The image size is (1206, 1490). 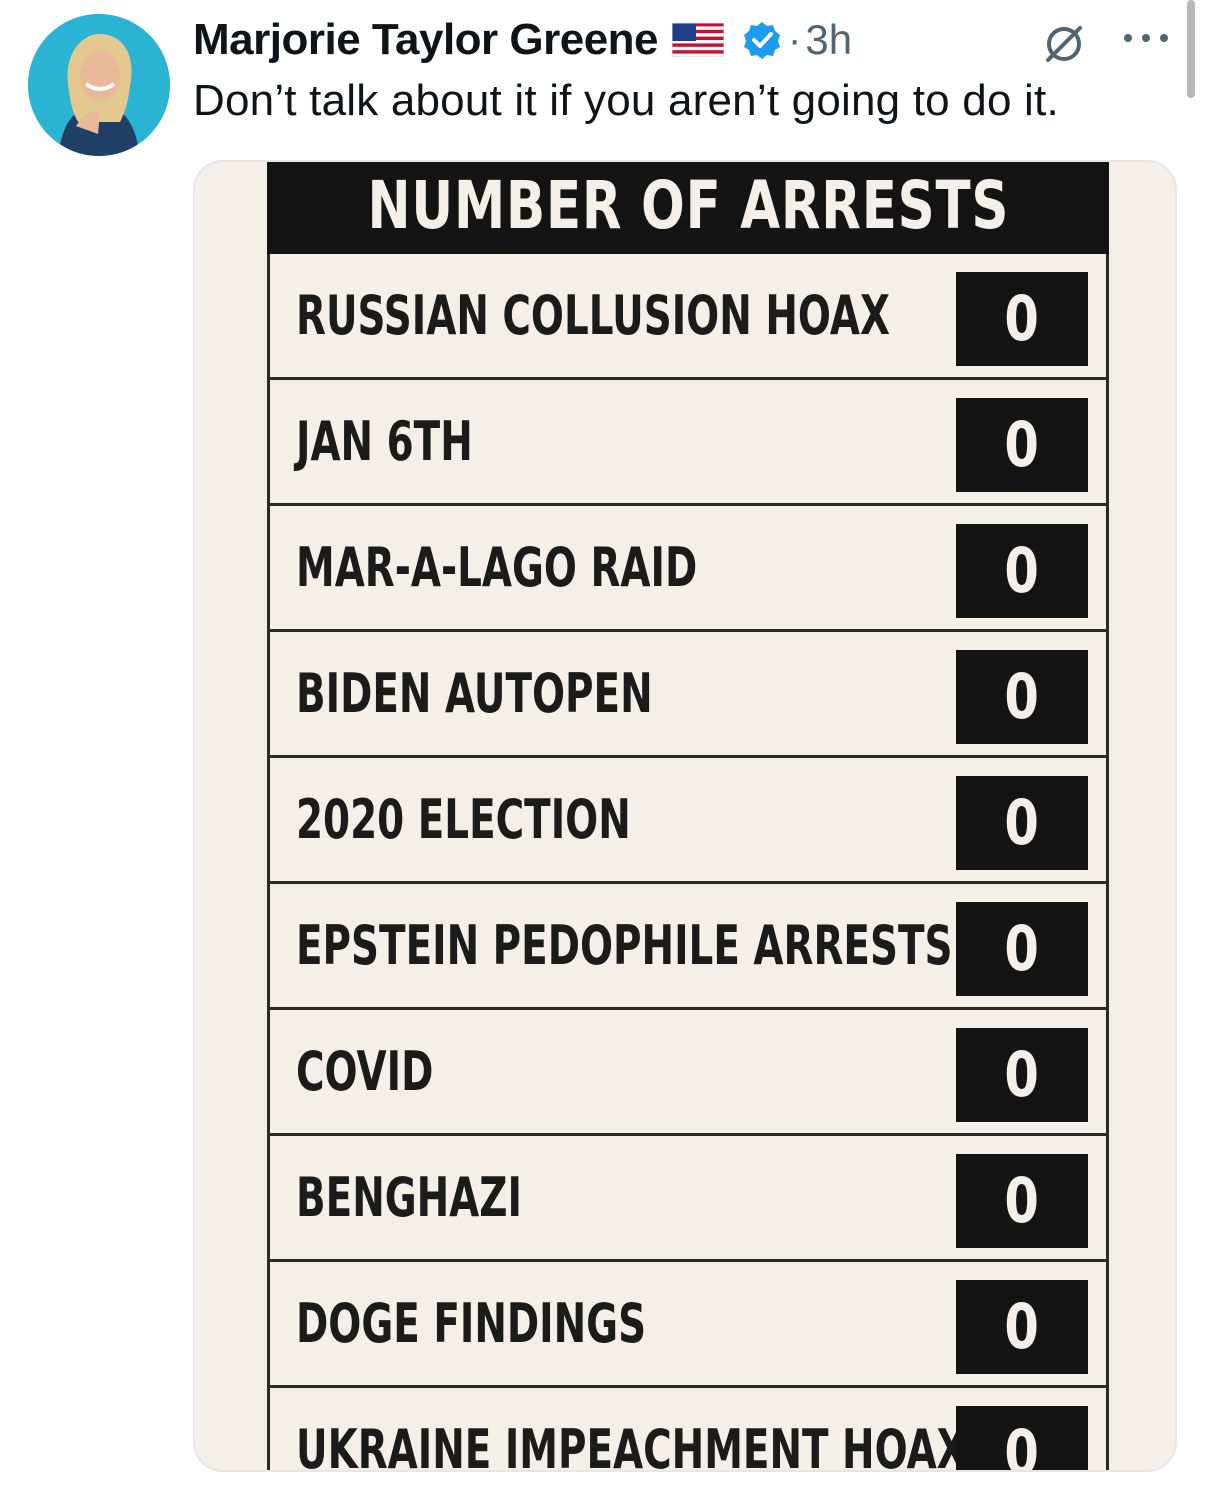 What do you see at coordinates (365, 1071) in the screenshot?
I see `board-row-label: COVID` at bounding box center [365, 1071].